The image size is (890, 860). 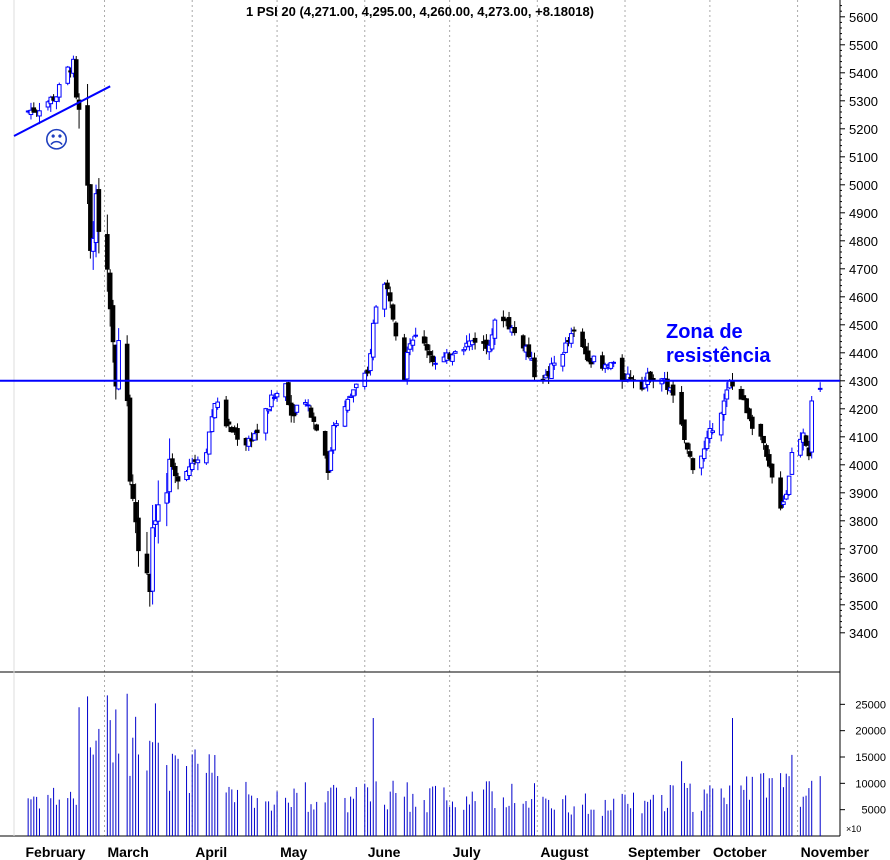 I want to click on annotation-line-2: resistência, so click(x=718, y=356).